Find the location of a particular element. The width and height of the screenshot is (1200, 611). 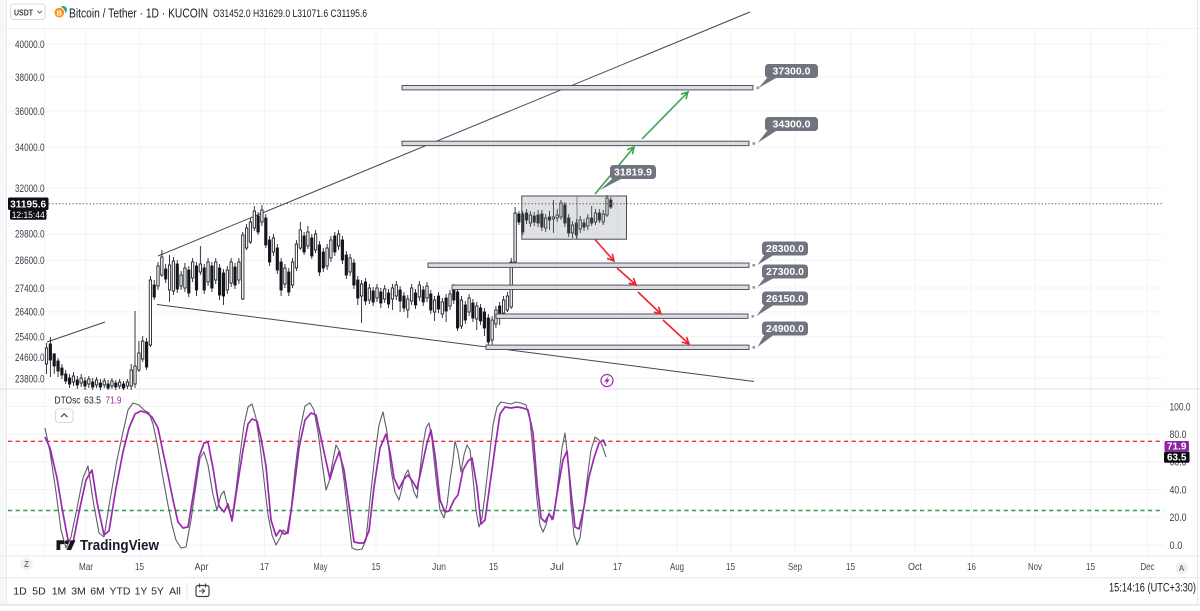

svg-text: B is located at coordinates (60, 12).